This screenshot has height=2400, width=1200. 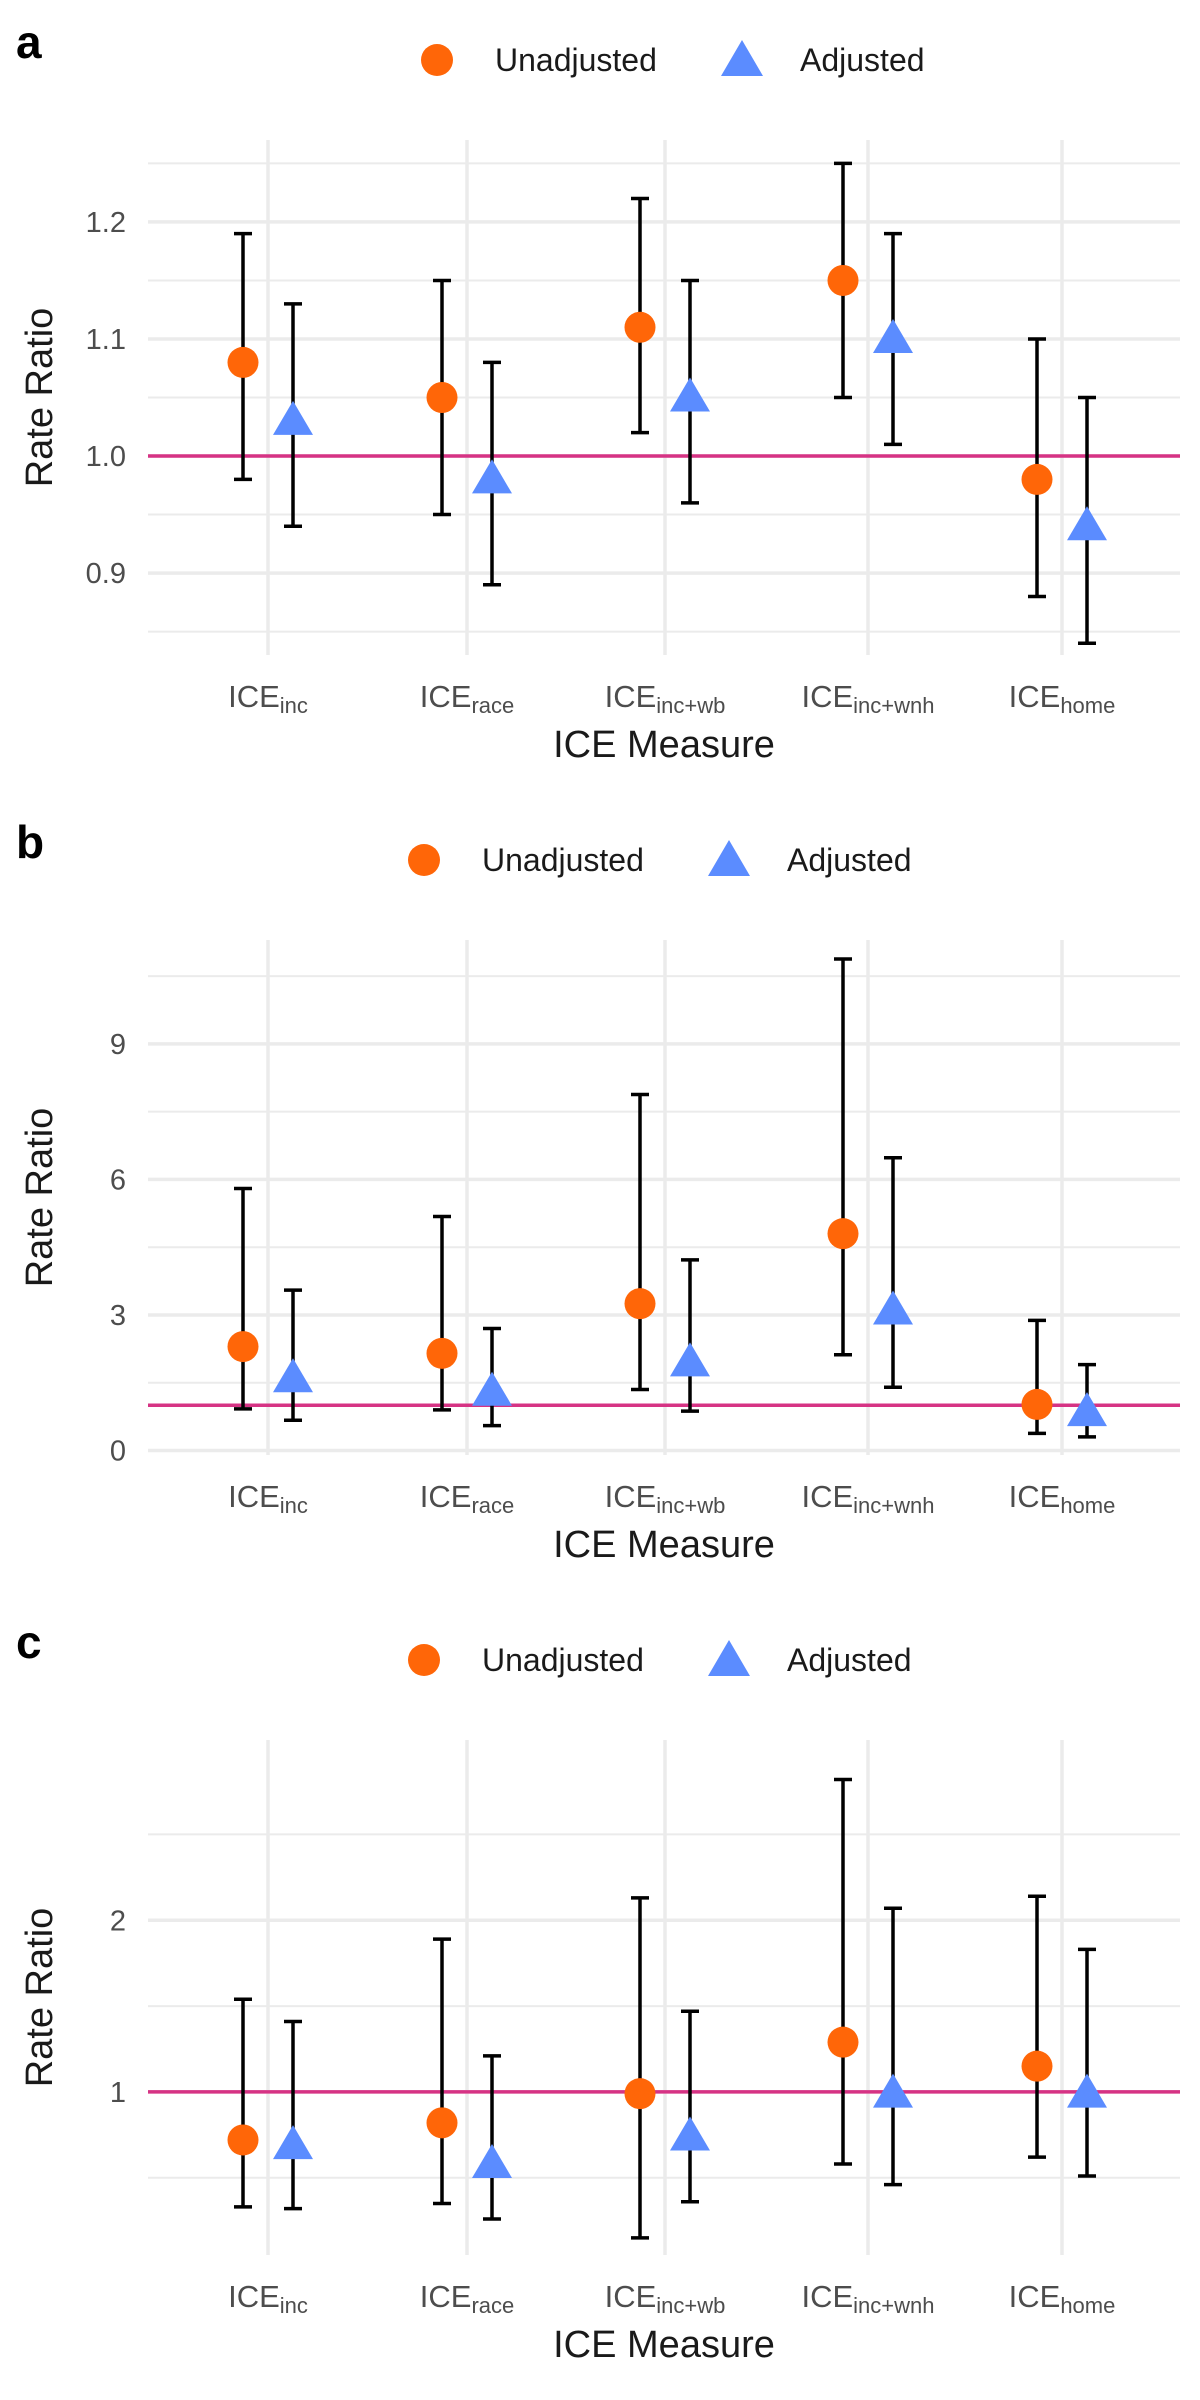 I want to click on y-tick-label: 1.2, so click(x=106, y=223).